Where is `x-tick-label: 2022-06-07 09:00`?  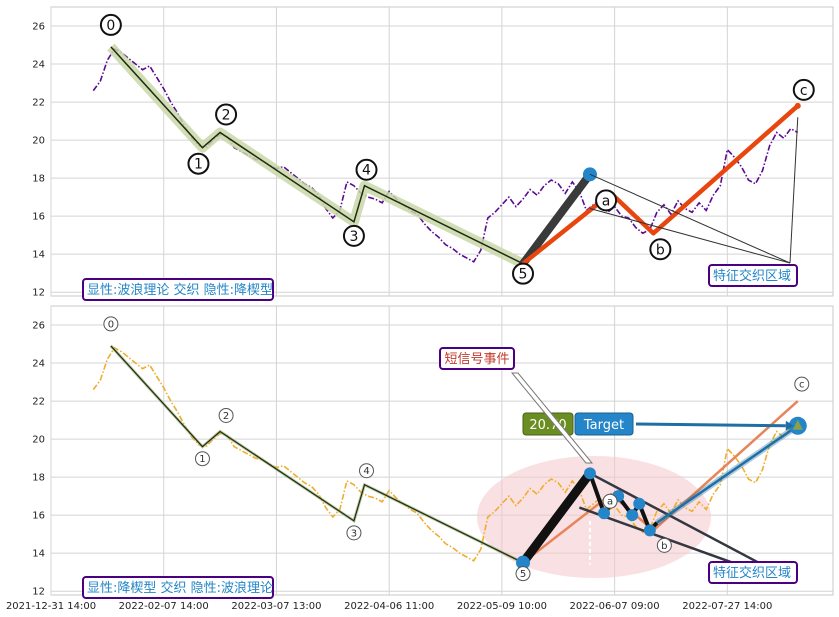
x-tick-label: 2022-06-07 09:00 is located at coordinates (615, 606).